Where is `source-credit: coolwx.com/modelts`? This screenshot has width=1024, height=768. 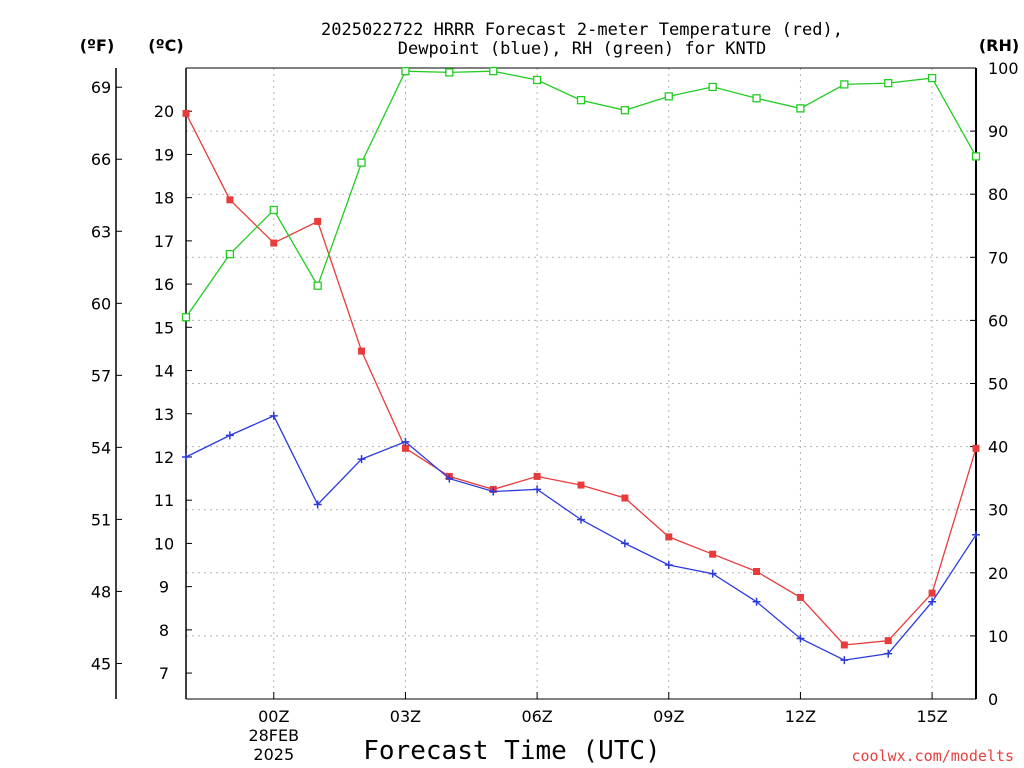
source-credit: coolwx.com/modelts is located at coordinates (932, 756).